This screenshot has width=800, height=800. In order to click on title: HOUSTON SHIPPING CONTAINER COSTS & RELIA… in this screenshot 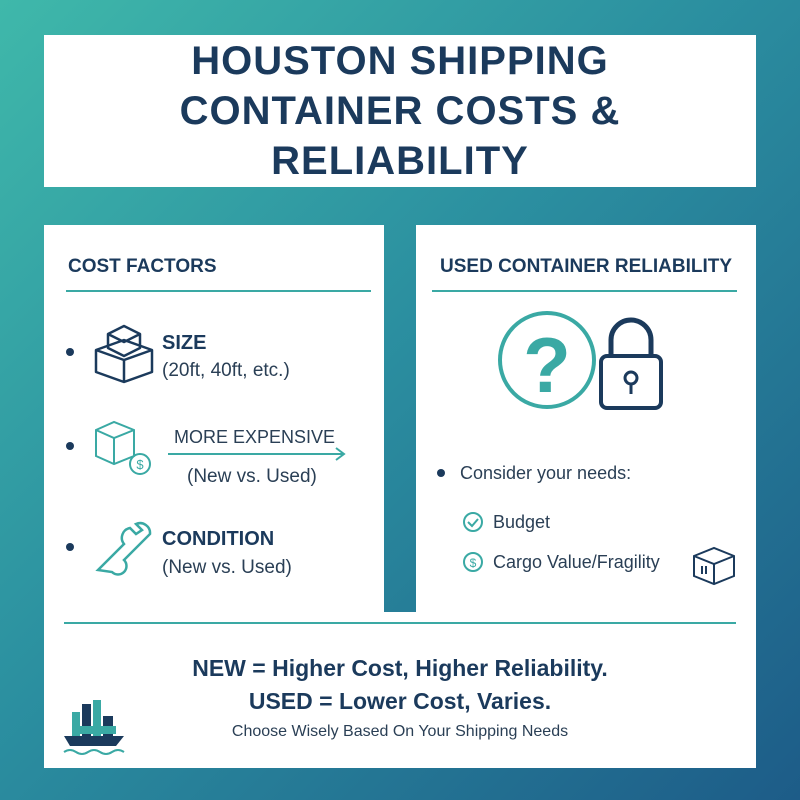, I will do `click(400, 111)`.